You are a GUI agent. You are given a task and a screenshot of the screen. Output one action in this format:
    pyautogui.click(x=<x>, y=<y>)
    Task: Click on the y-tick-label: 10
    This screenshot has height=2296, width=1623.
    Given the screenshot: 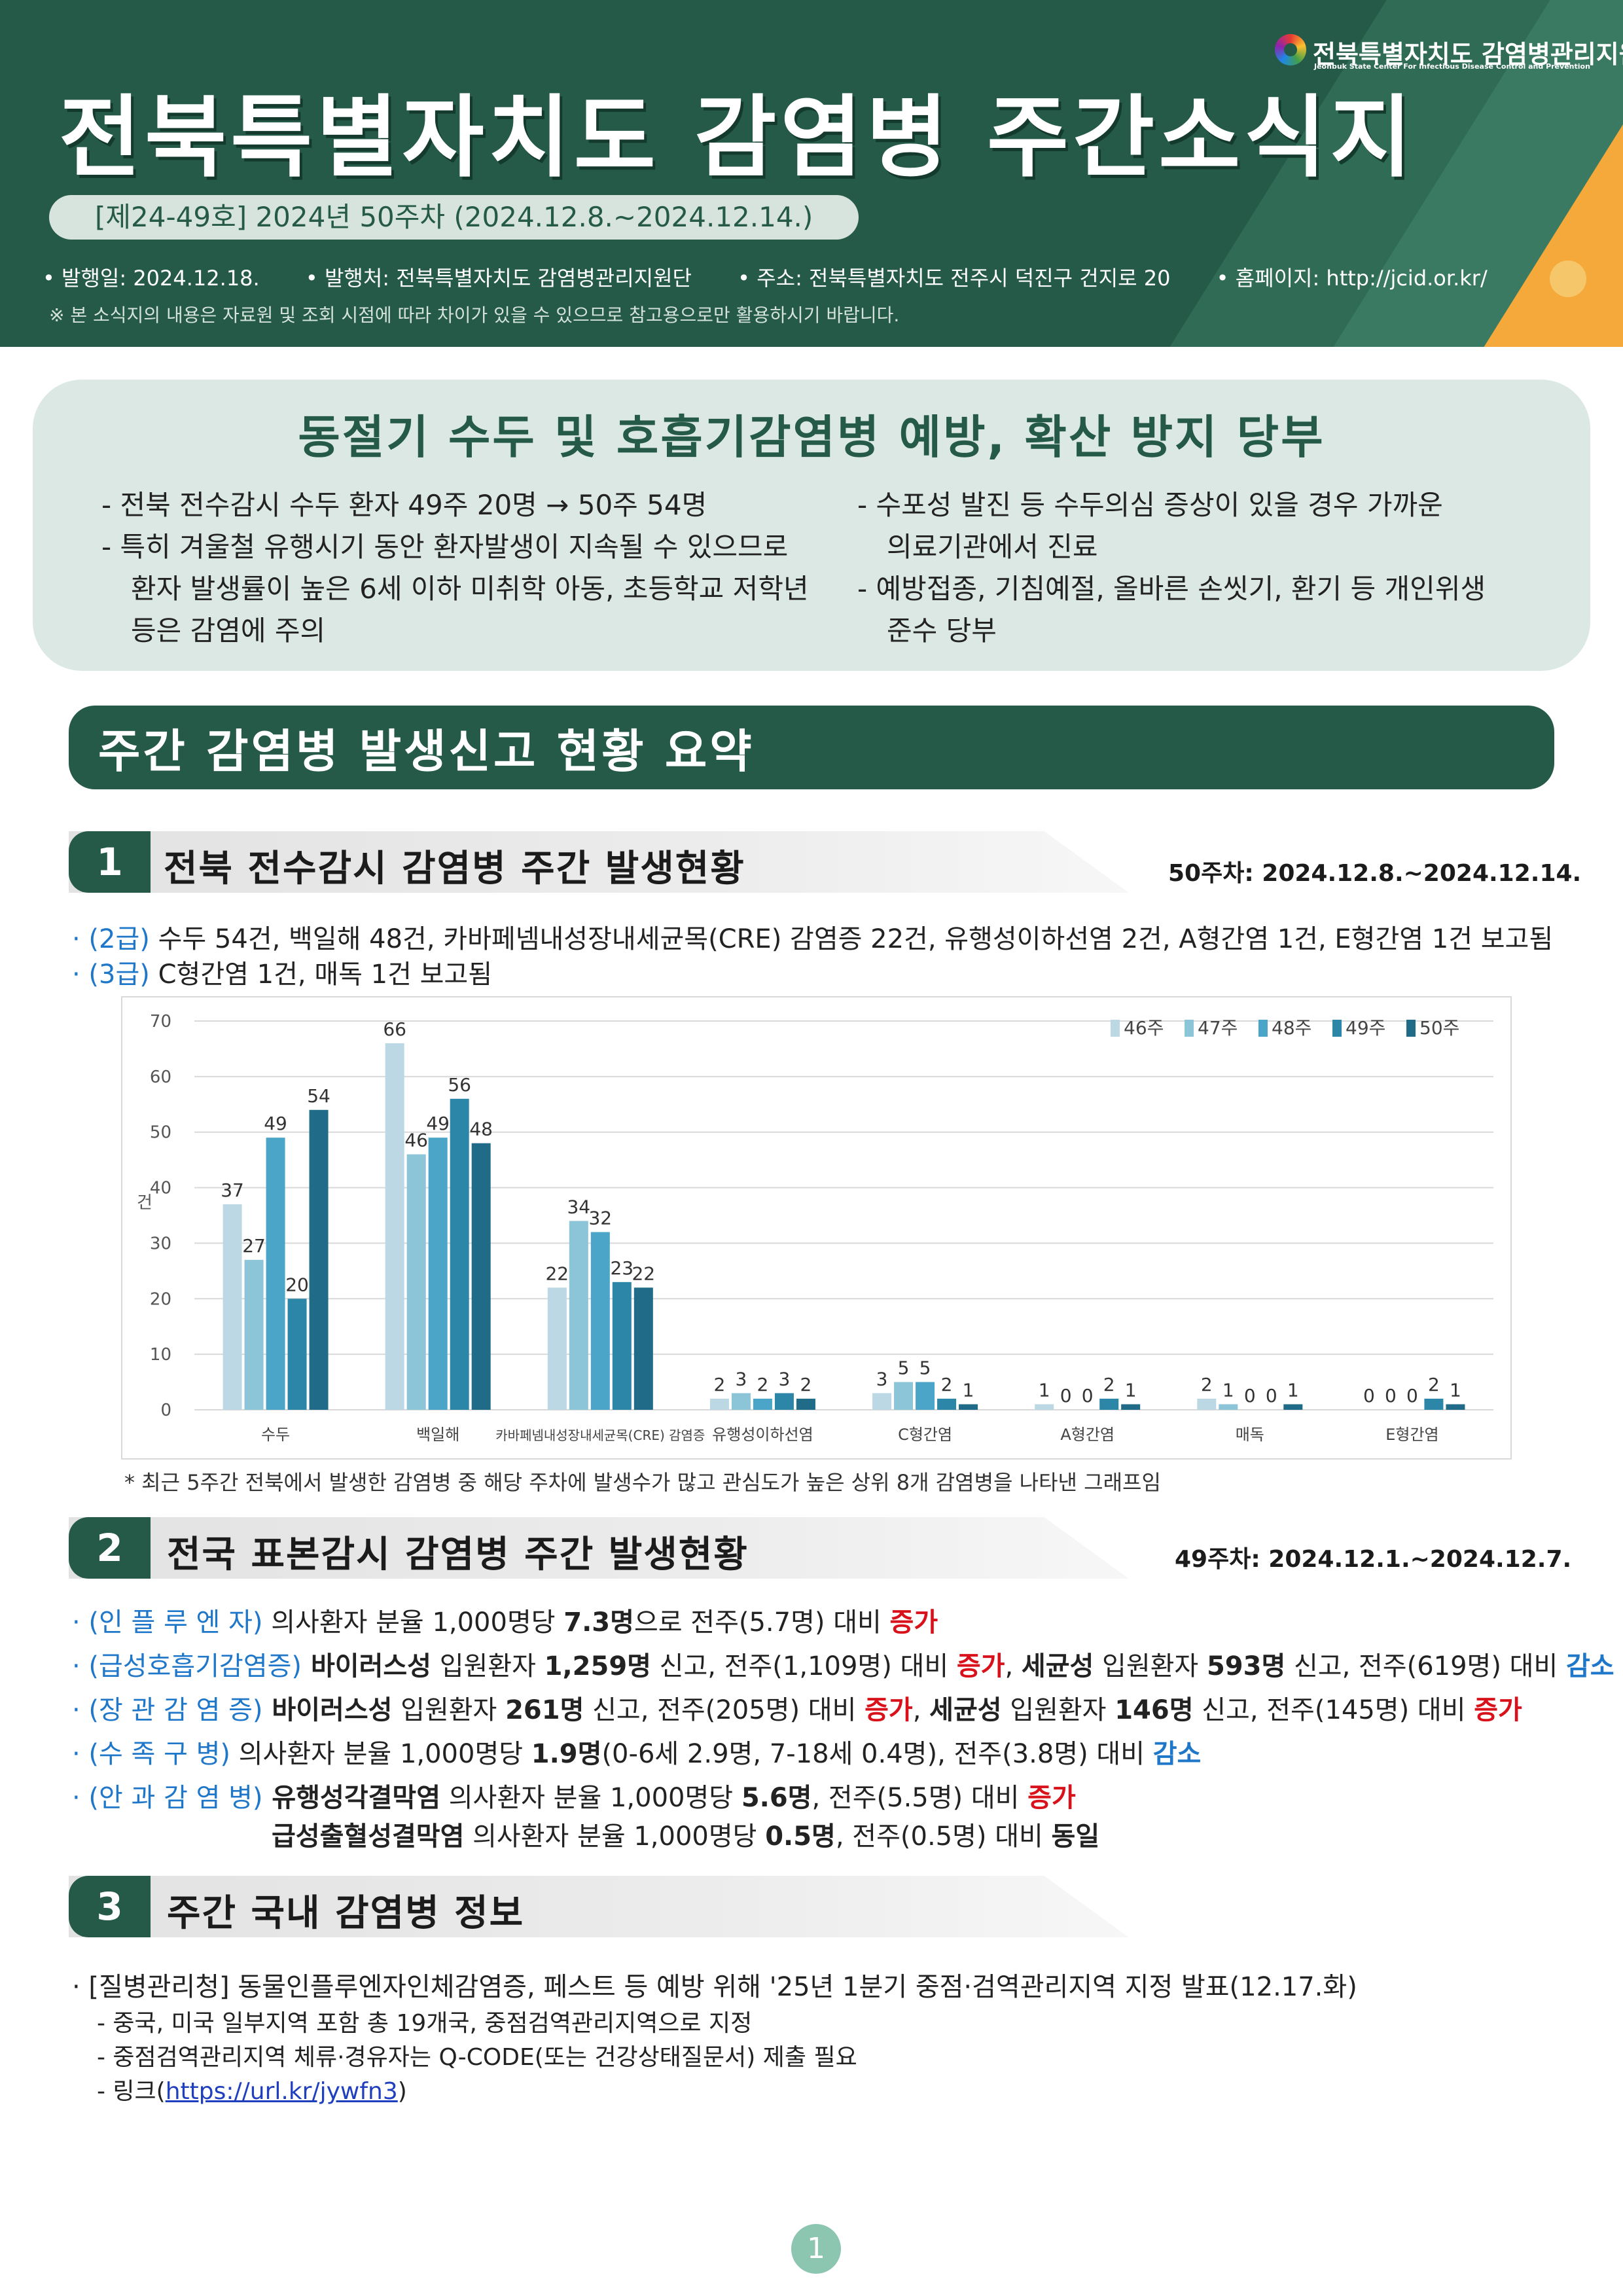 What is the action you would take?
    pyautogui.click(x=160, y=1355)
    